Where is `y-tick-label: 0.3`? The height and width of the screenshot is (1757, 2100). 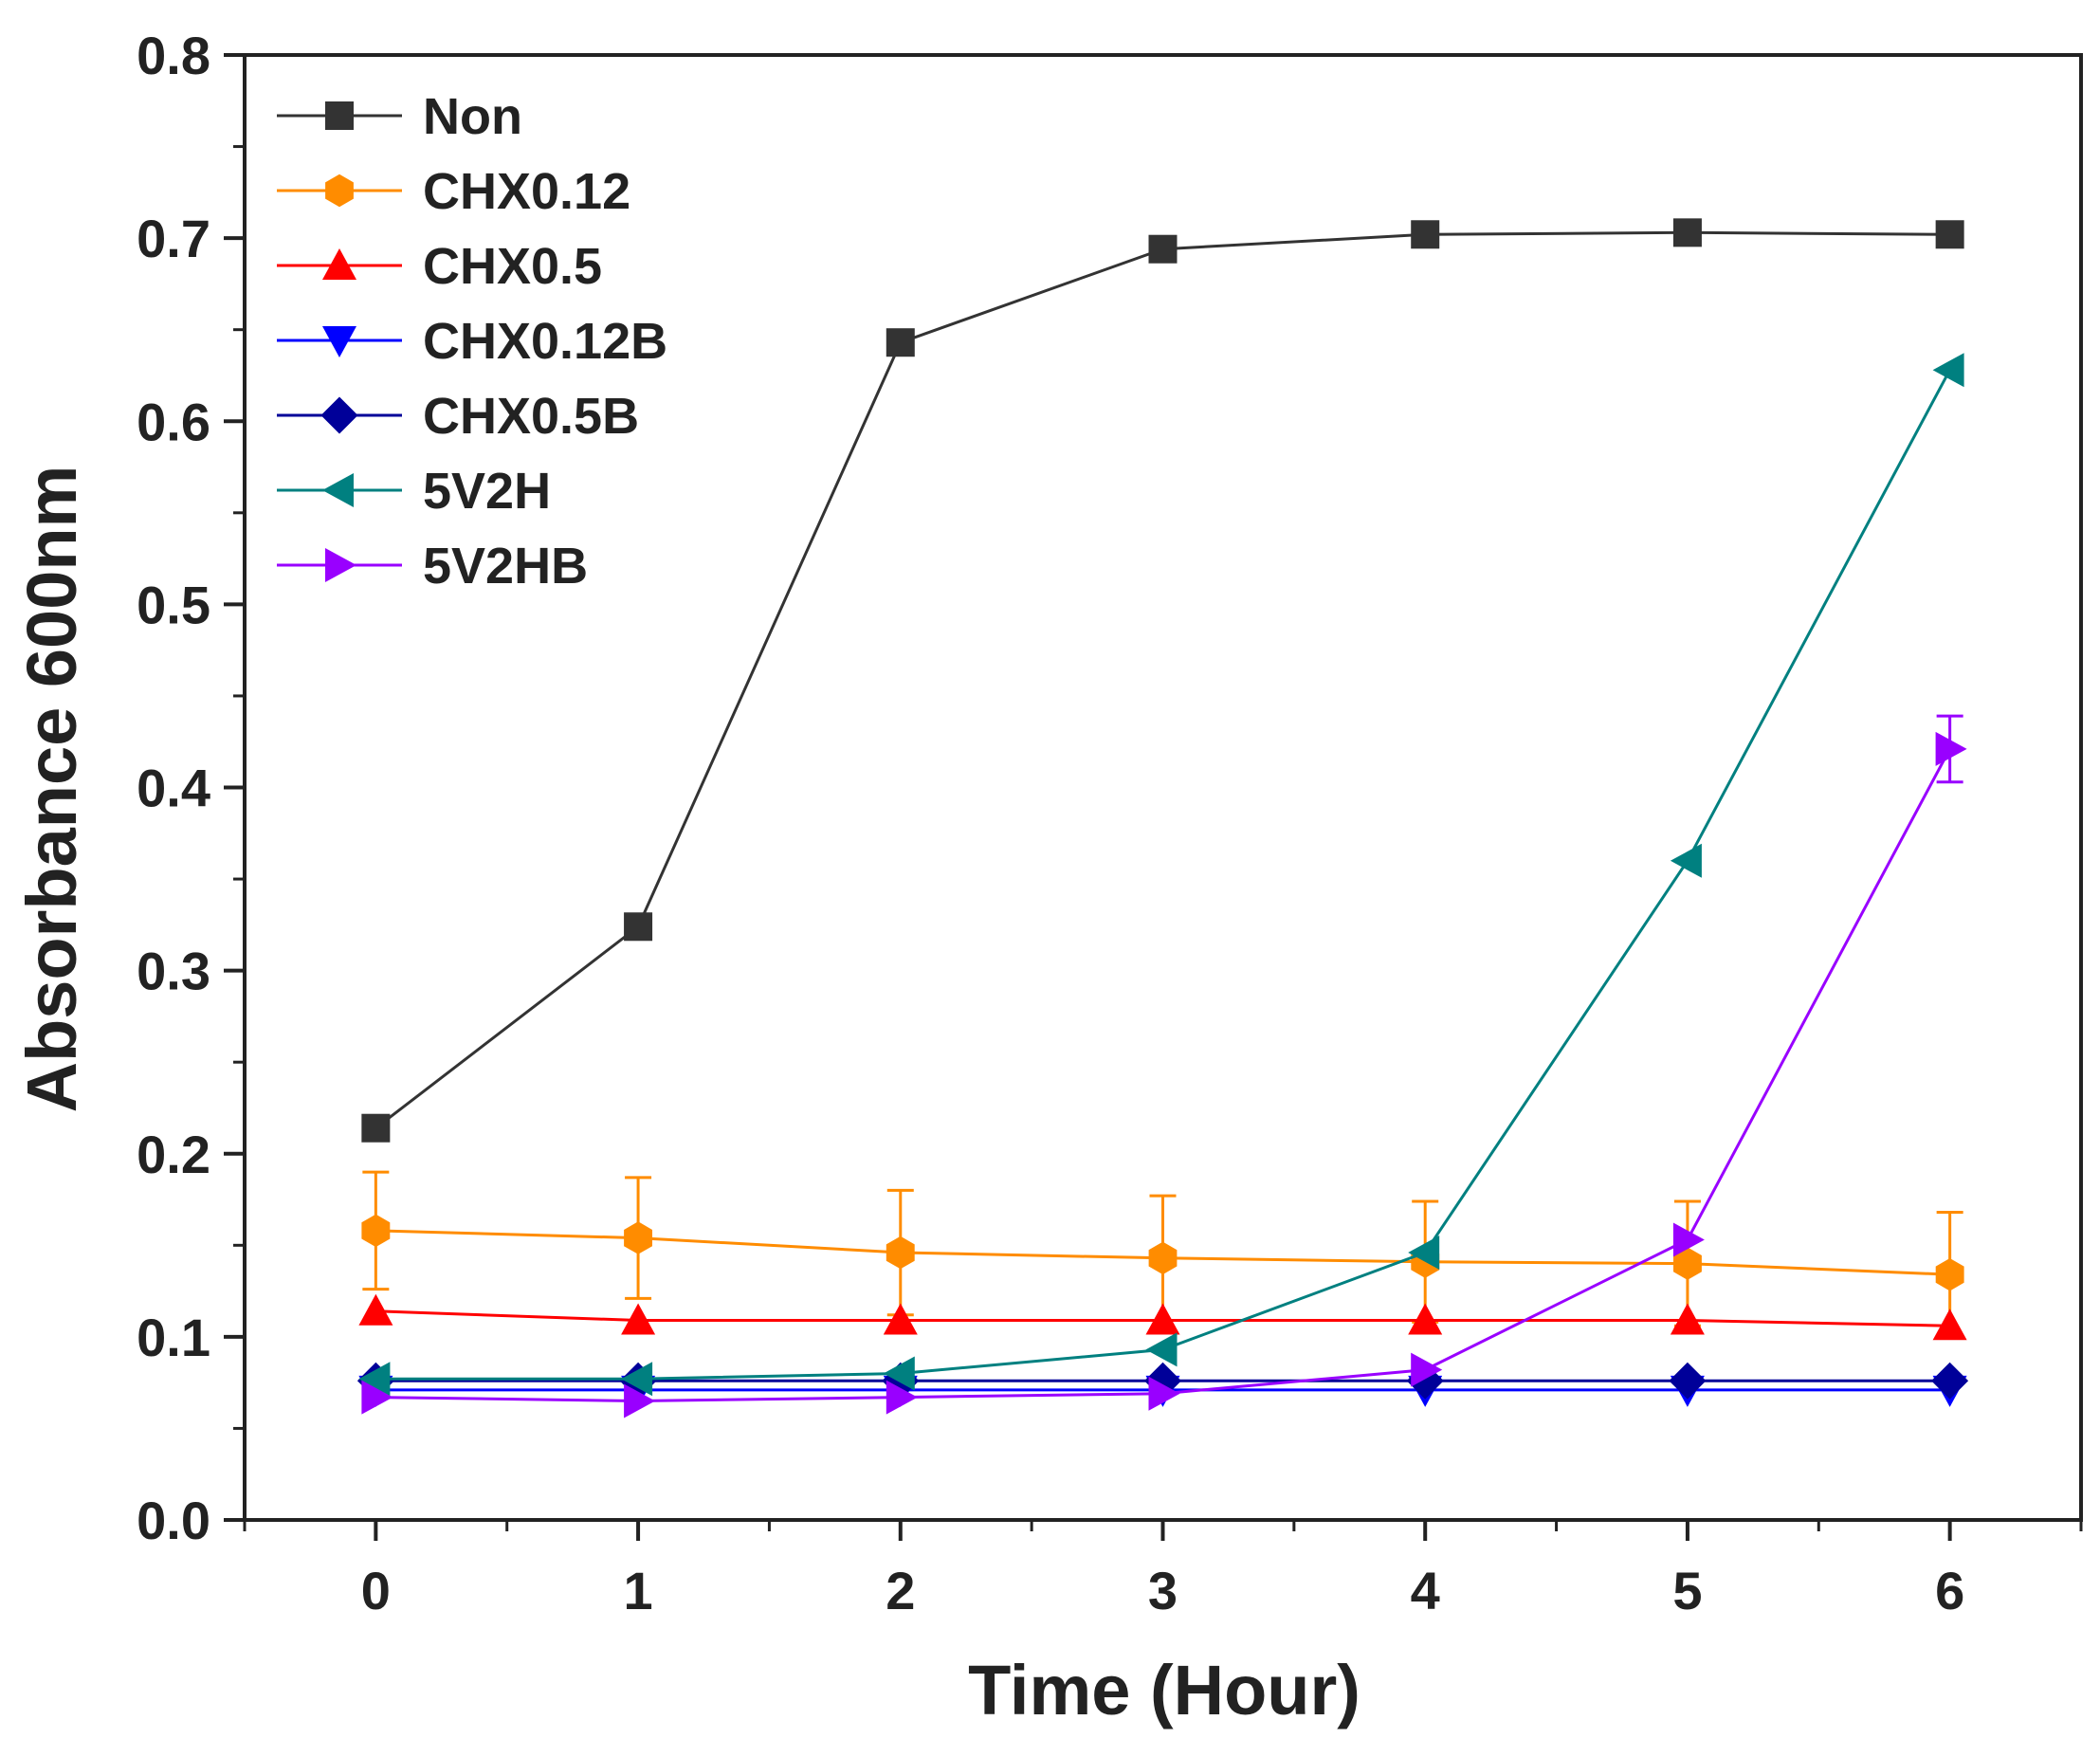 y-tick-label: 0.3 is located at coordinates (173, 971).